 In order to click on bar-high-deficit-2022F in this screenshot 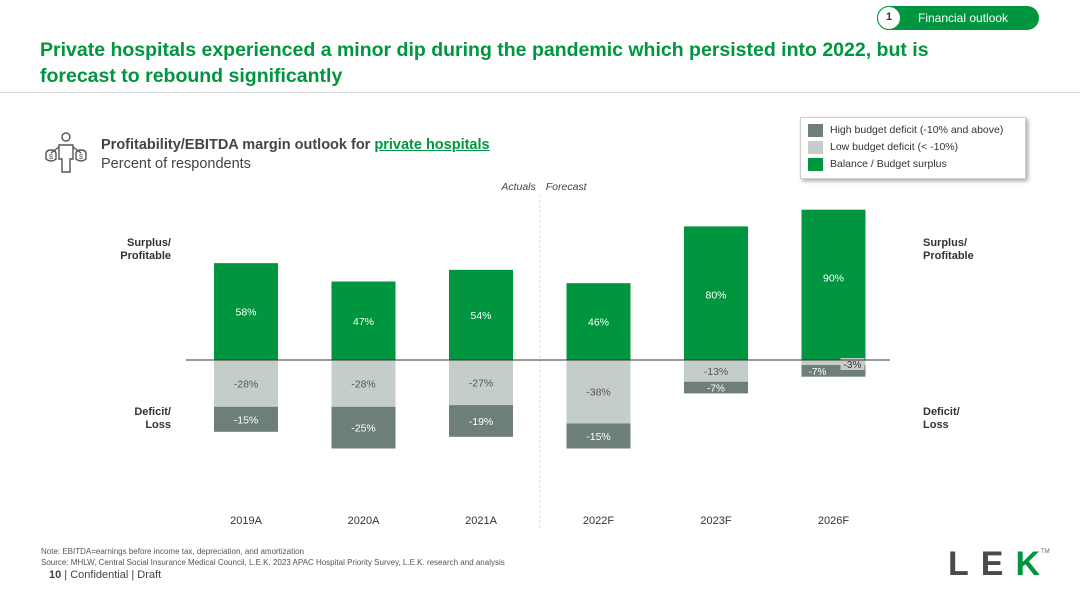, I will do `click(598, 436)`.